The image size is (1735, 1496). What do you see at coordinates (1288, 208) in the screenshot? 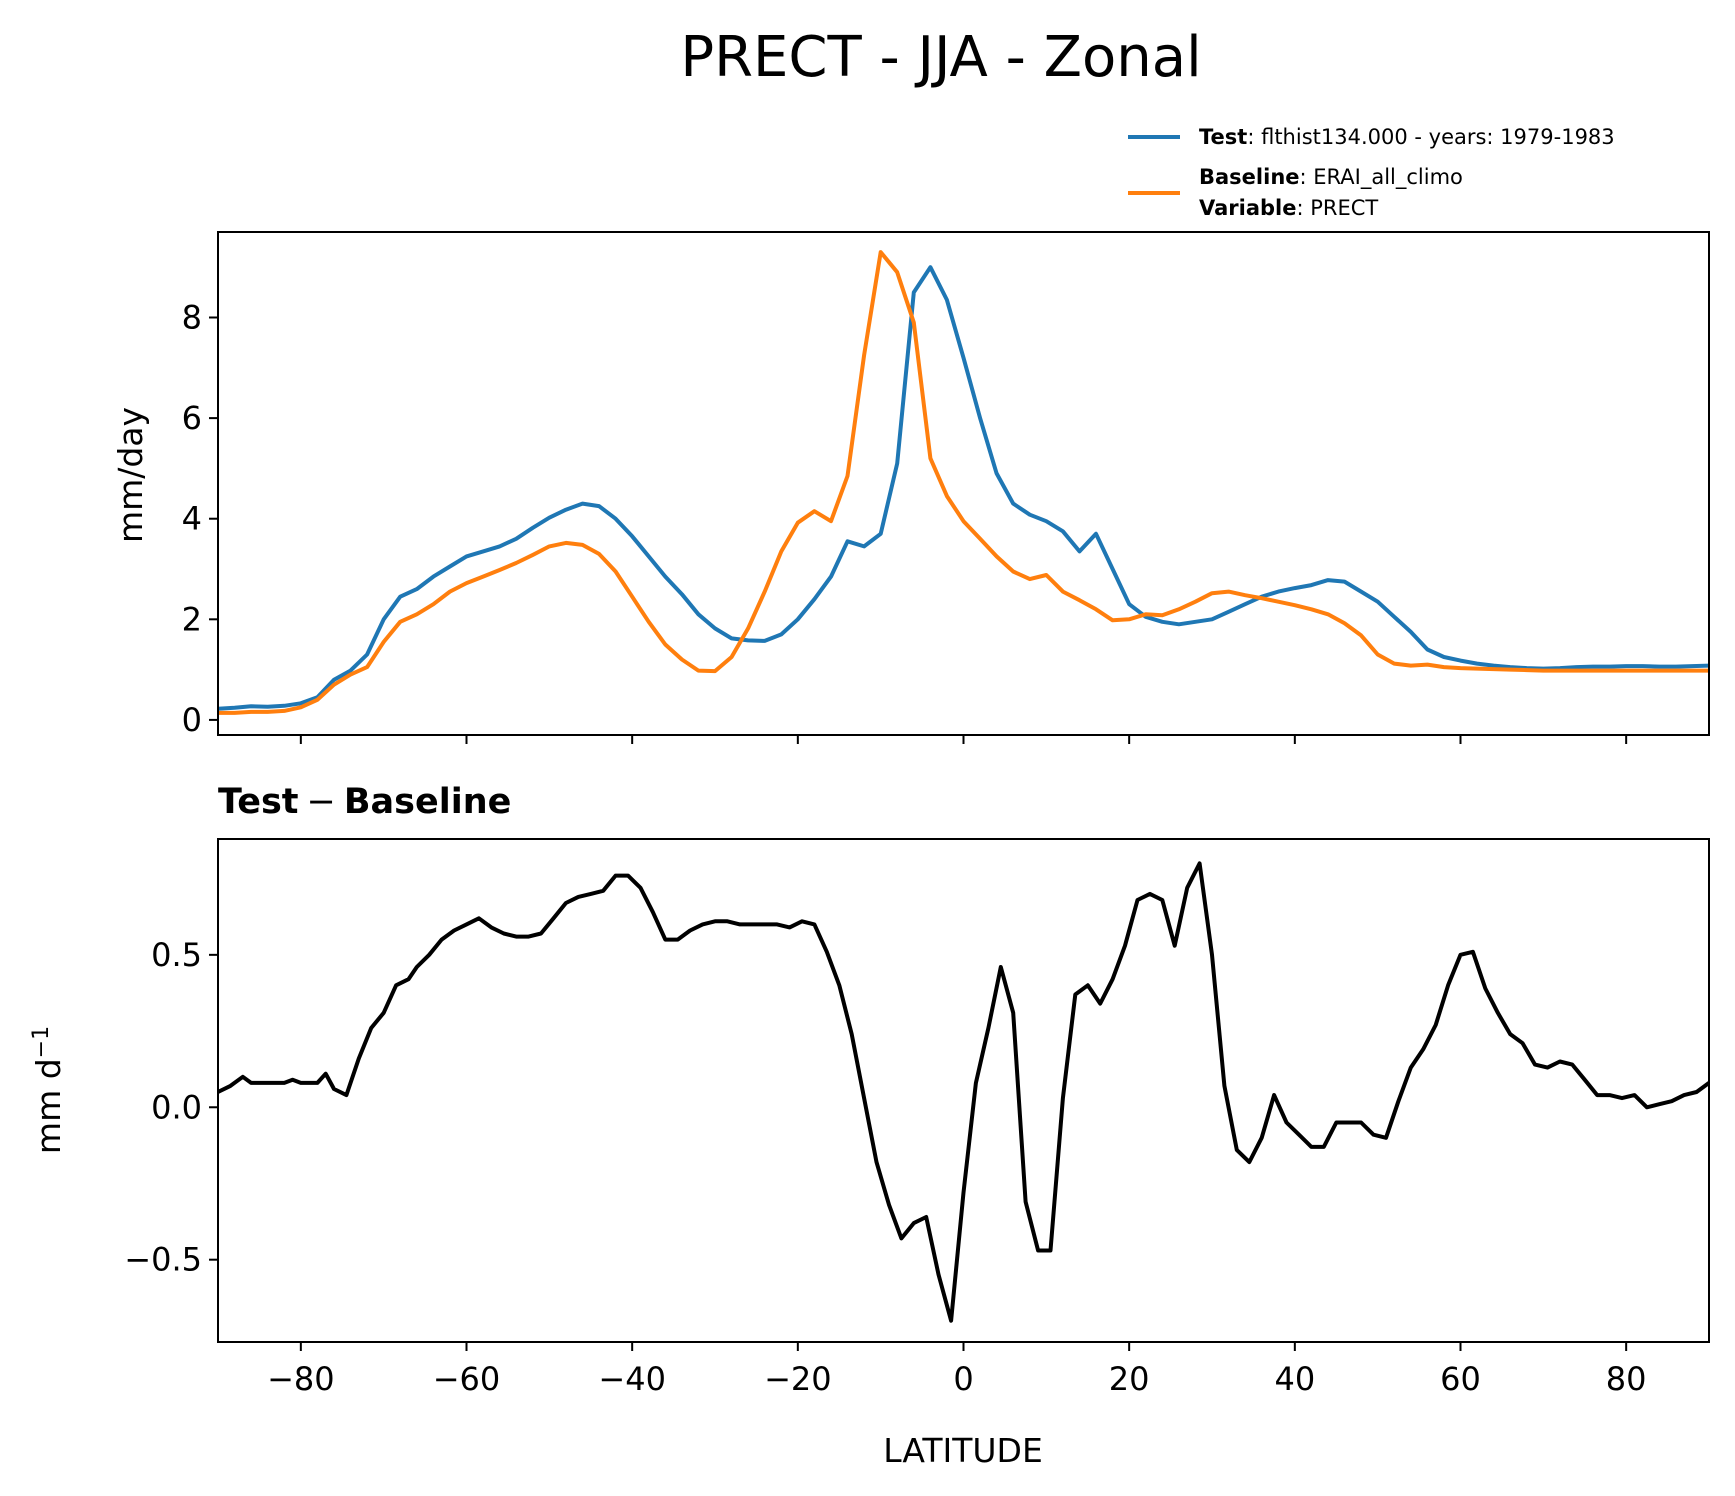
I see `legend-entry-variable: Variable: PRECT` at bounding box center [1288, 208].